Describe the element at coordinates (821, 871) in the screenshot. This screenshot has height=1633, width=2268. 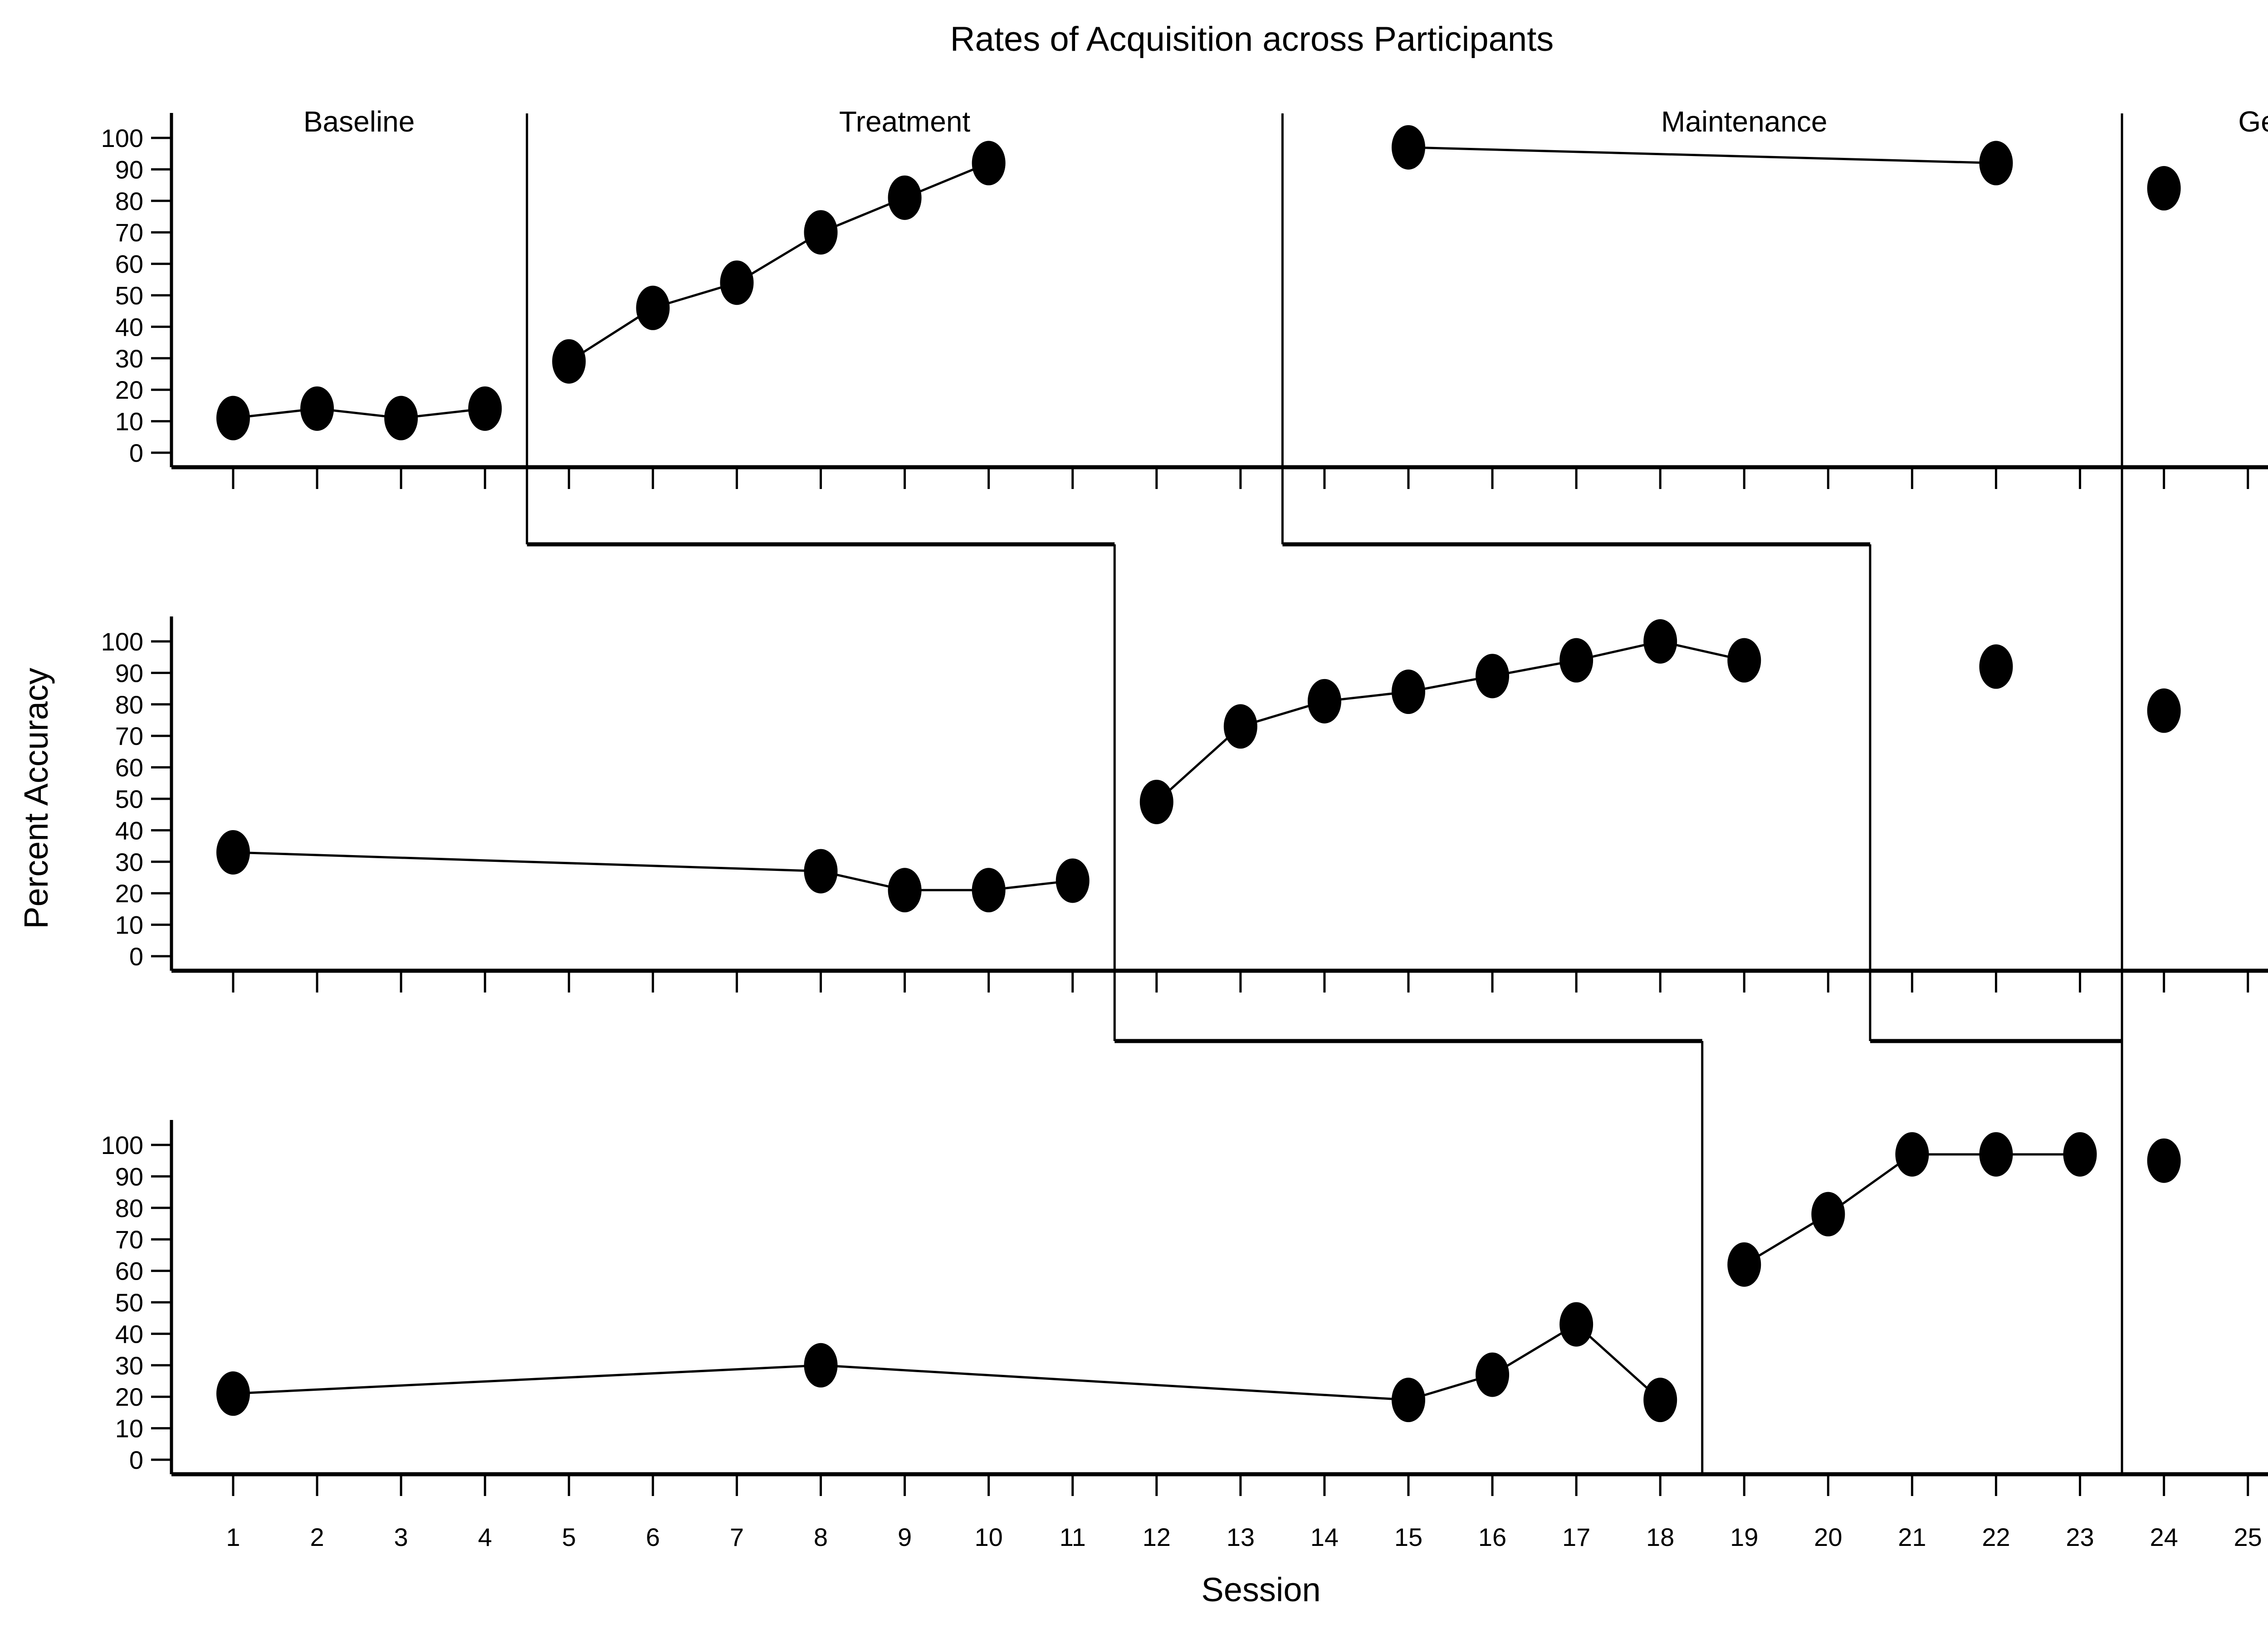
I see `data-point-brian-s8` at that location.